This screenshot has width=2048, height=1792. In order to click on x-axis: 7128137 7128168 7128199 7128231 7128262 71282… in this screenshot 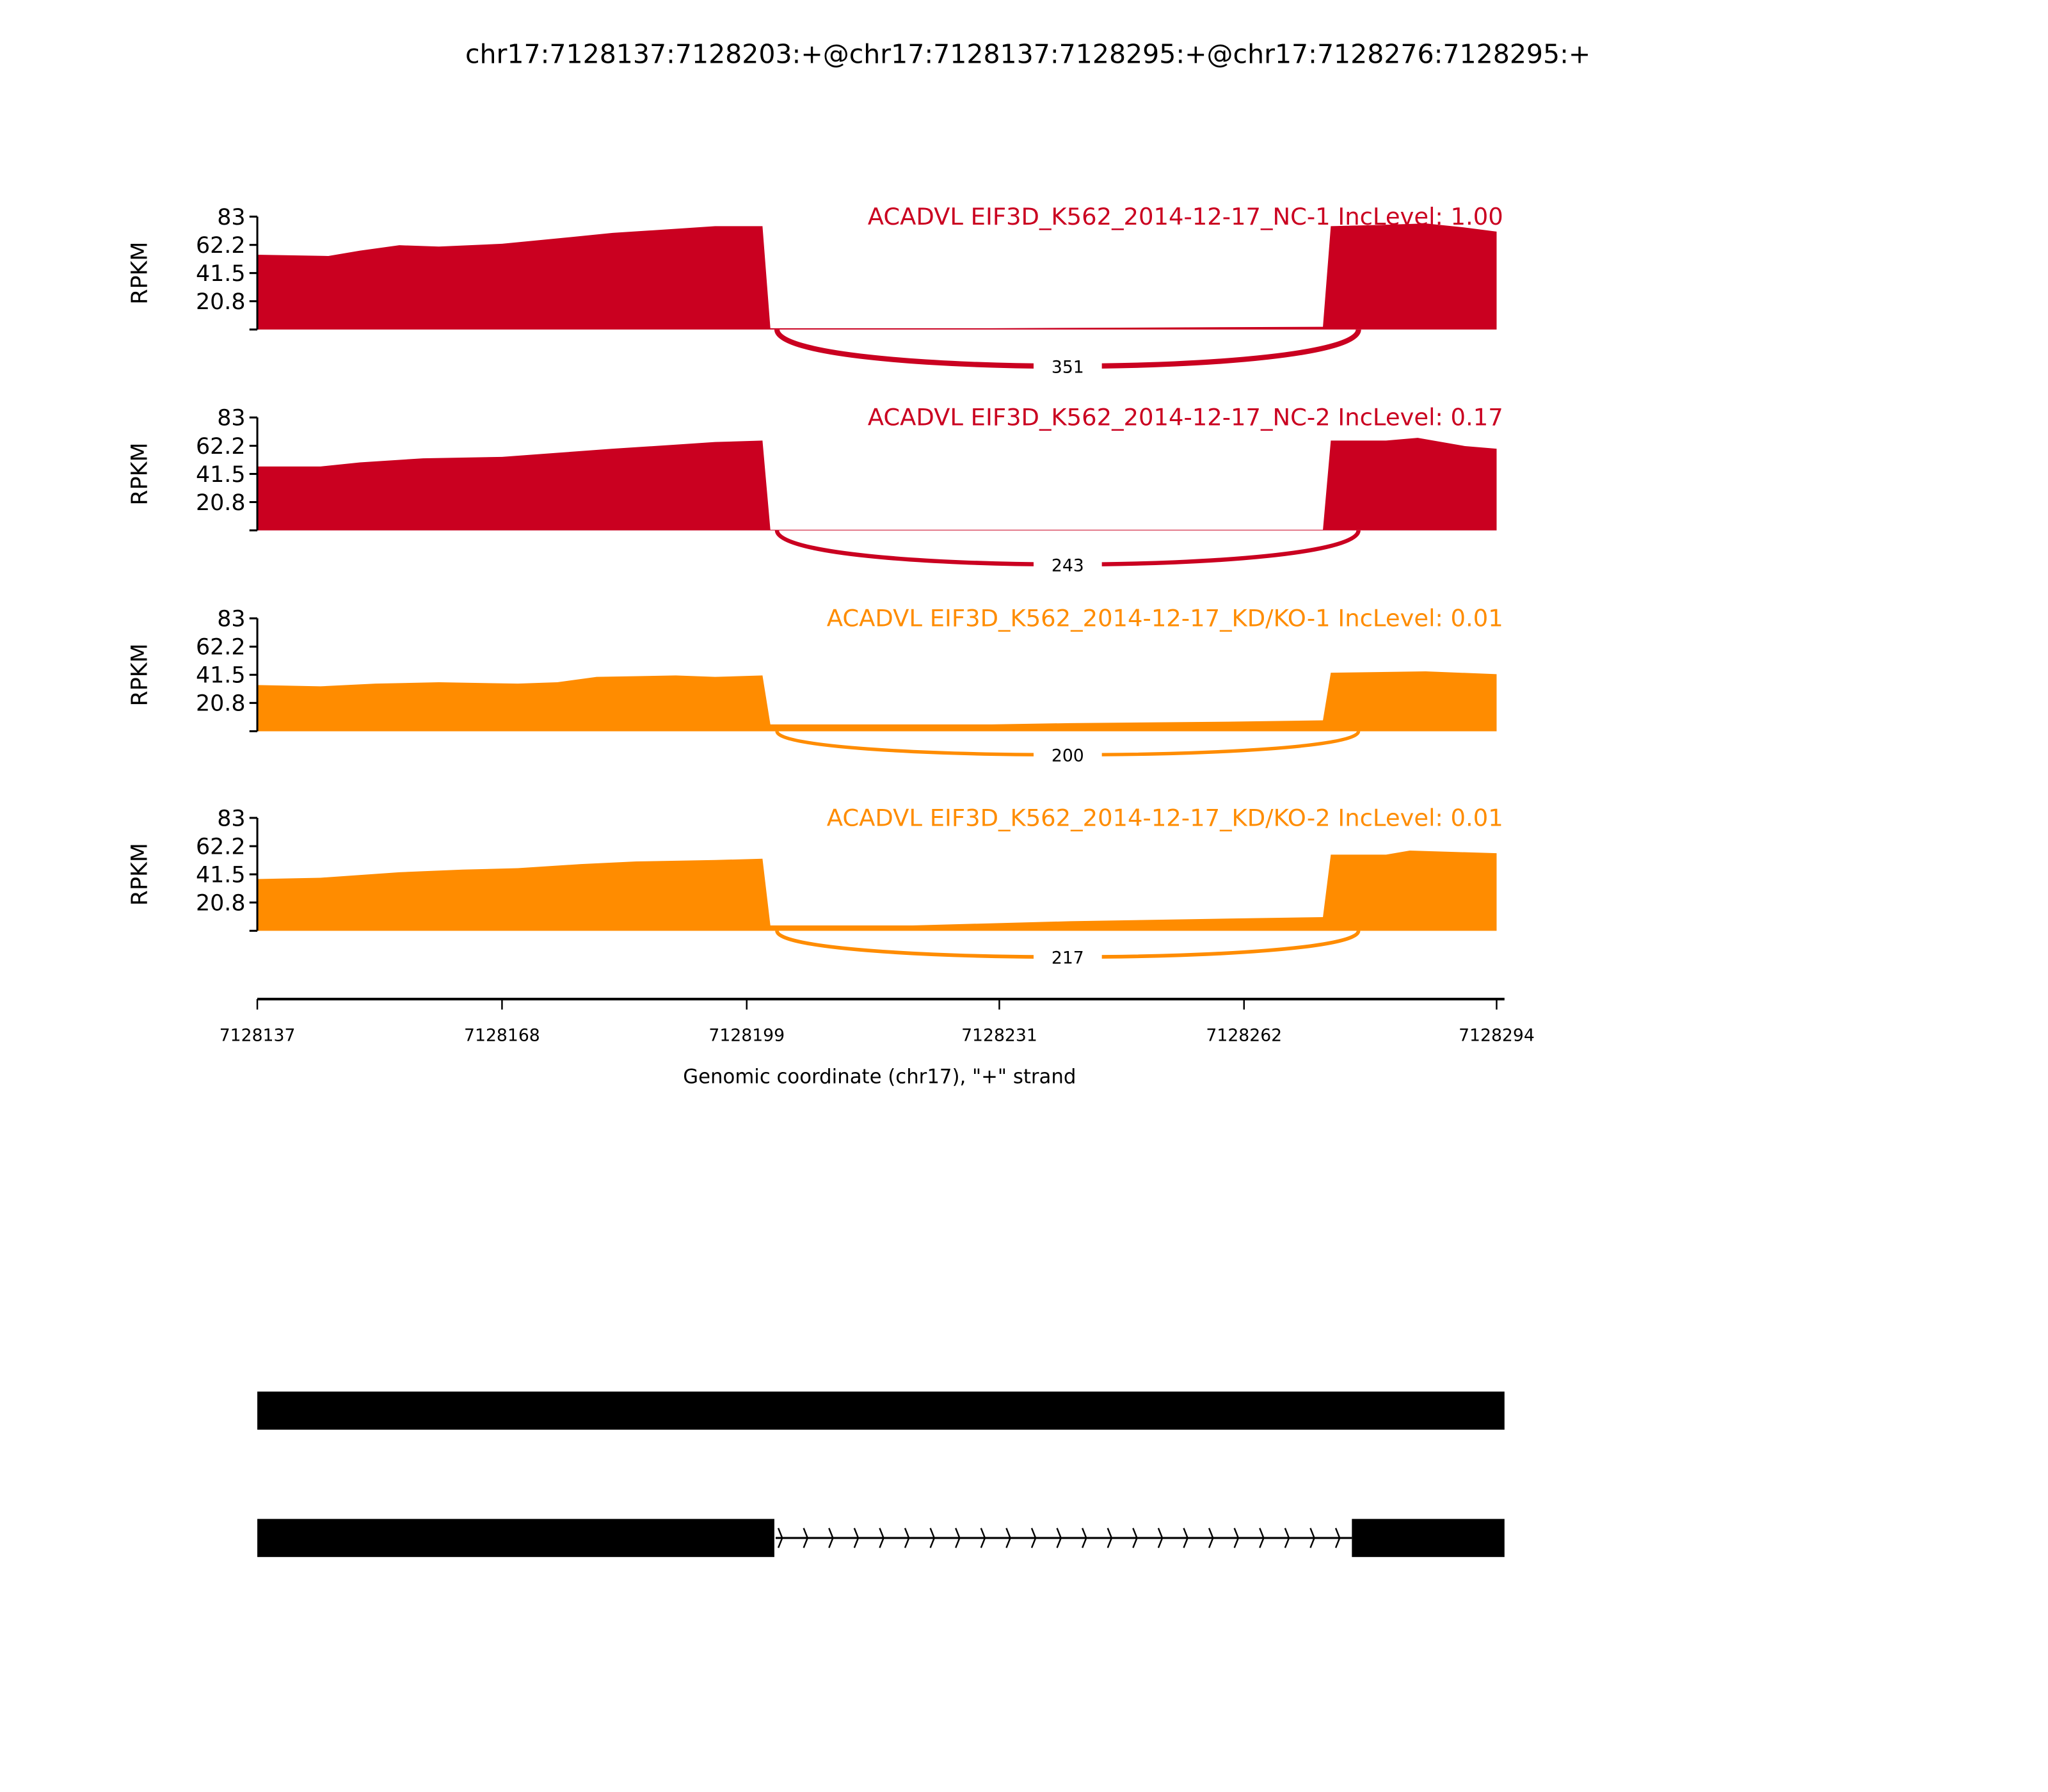, I will do `click(877, 1021)`.